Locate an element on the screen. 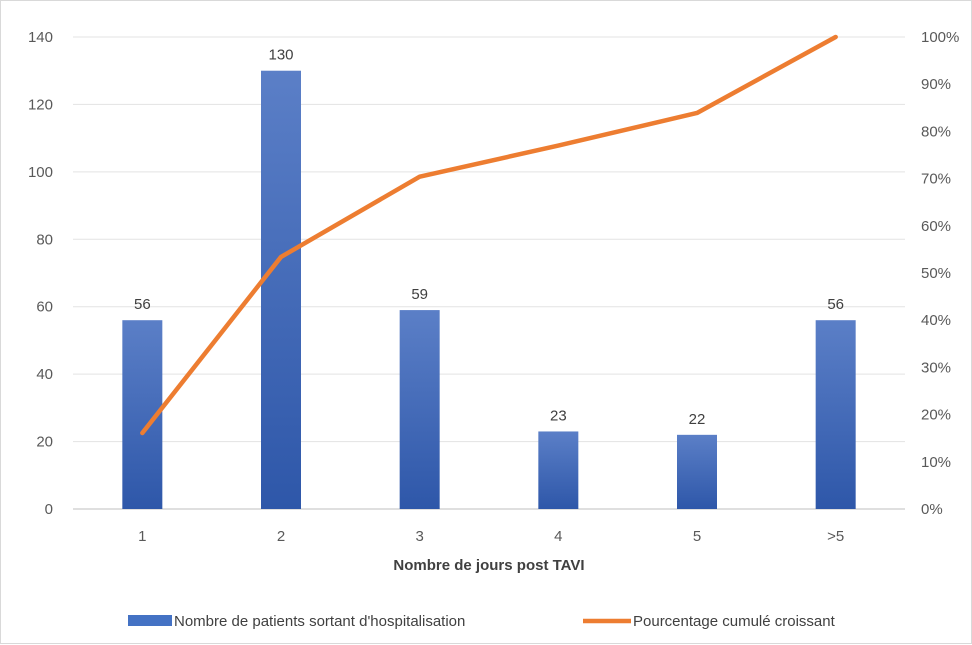 This screenshot has height=645, width=972. left-axis-tick-label: 80 is located at coordinates (44, 239).